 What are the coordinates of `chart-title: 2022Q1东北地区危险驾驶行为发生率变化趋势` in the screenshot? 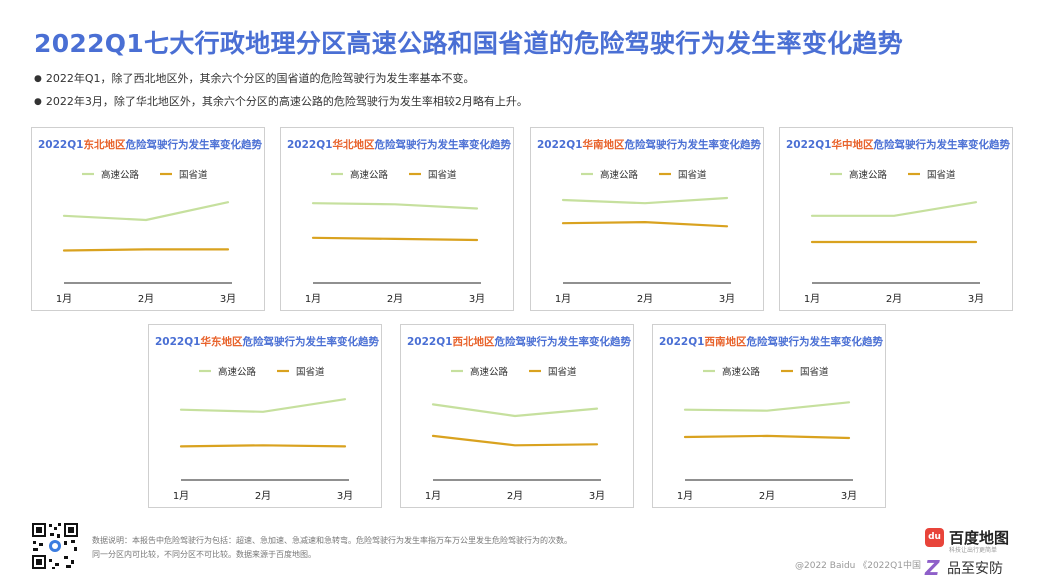 It's located at (150, 144).